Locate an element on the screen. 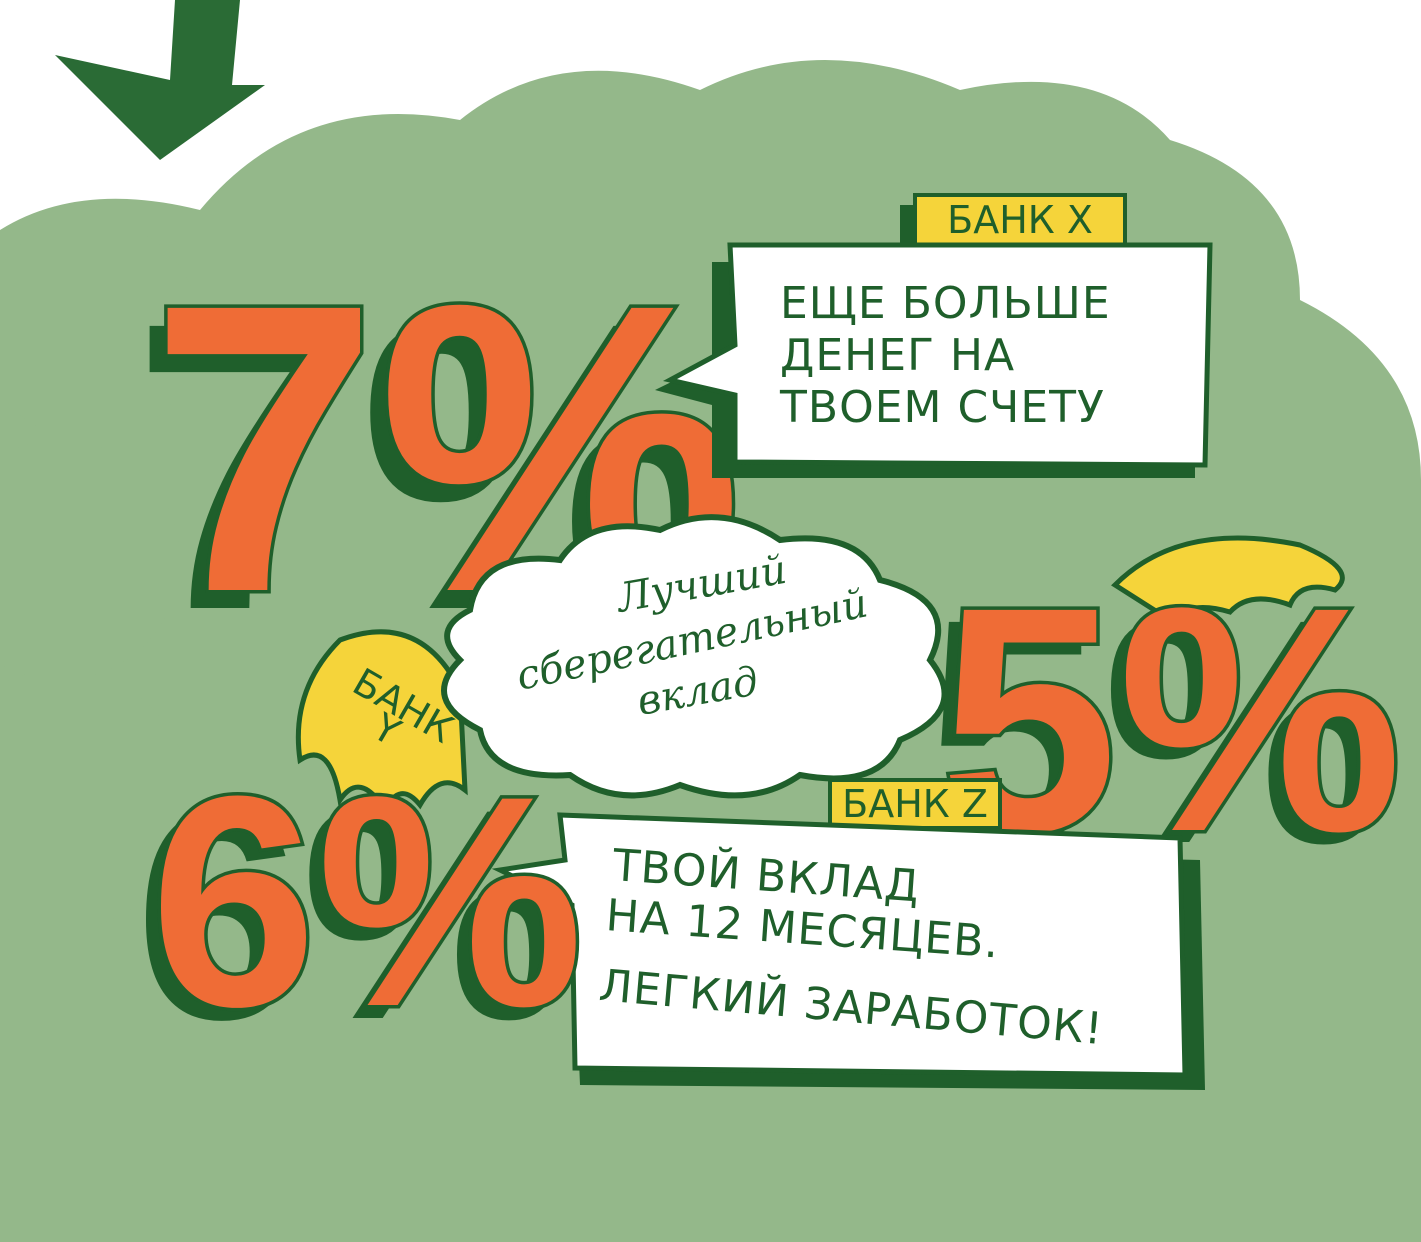  message-line: ТВОЕМ СЧЕТУ is located at coordinates (942, 407).